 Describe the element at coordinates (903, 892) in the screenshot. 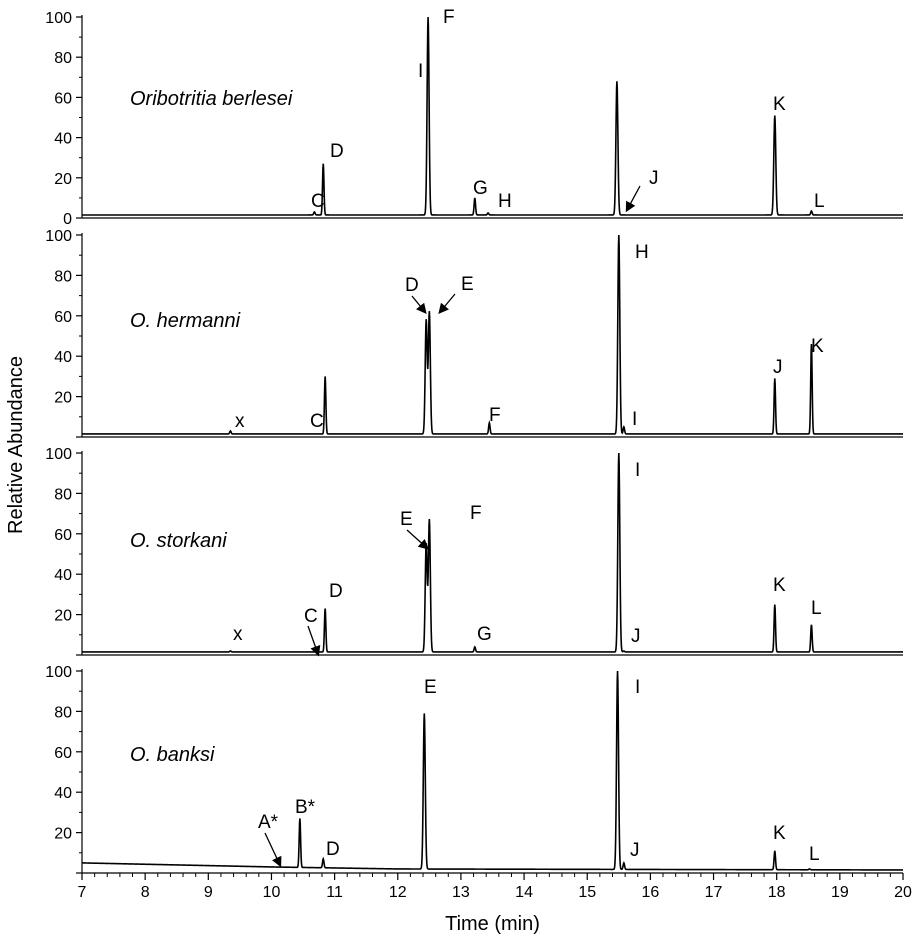

I see `x-tick-label: 20` at that location.